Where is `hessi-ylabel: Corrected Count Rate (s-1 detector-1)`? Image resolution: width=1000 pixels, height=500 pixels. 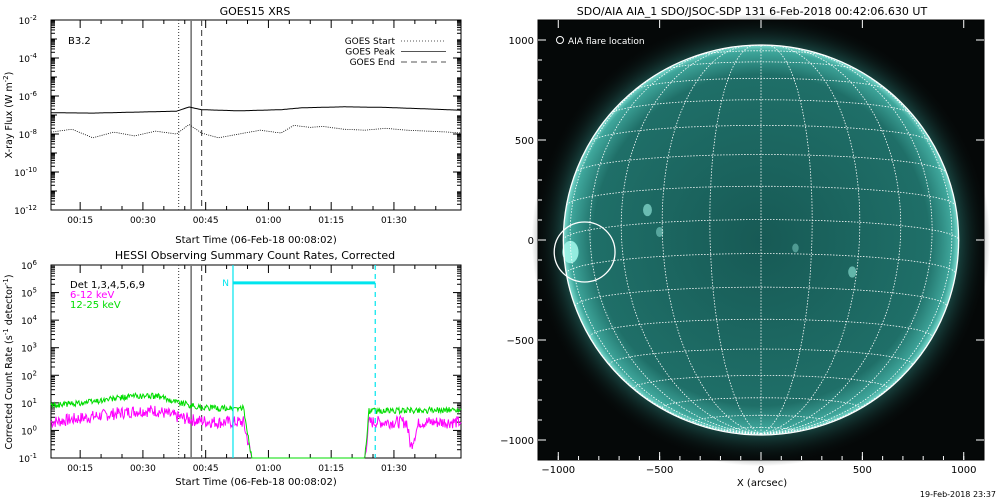
hessi-ylabel: Corrected Count Rate (s-1 detector-1) is located at coordinates (8, 361).